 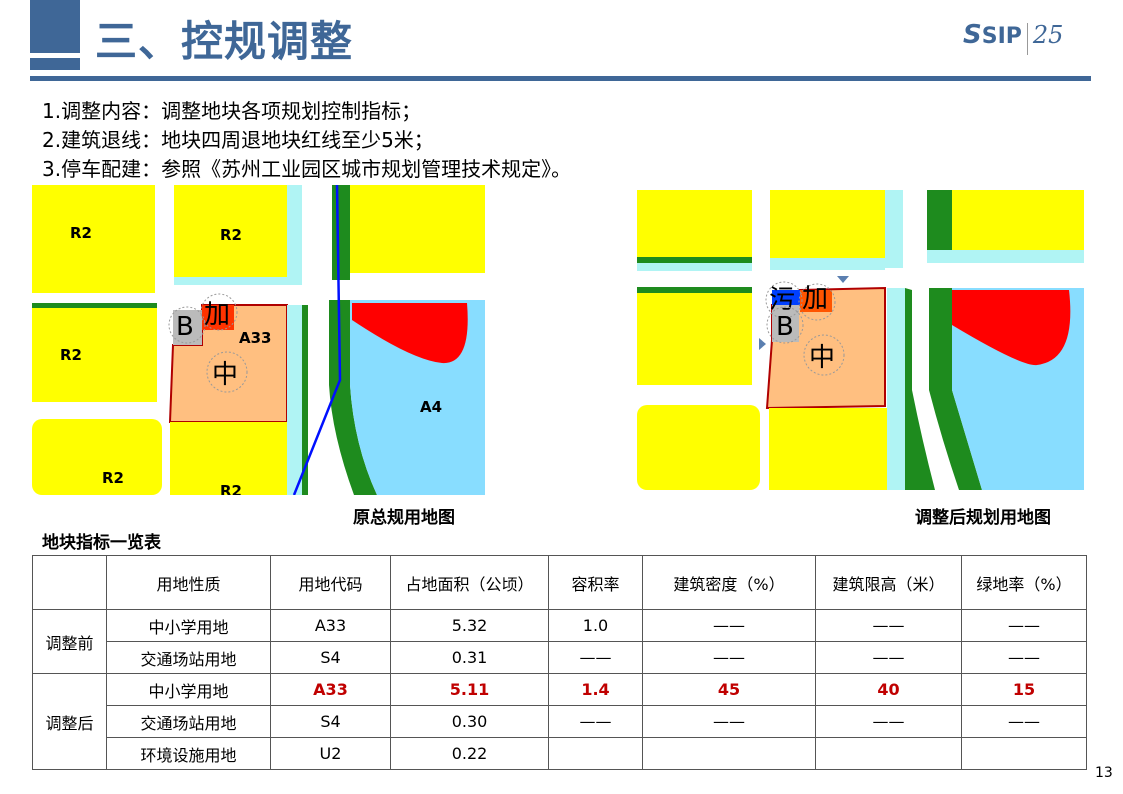 What do you see at coordinates (1048, 35) in the screenshot?
I see `logo-badge: 25` at bounding box center [1048, 35].